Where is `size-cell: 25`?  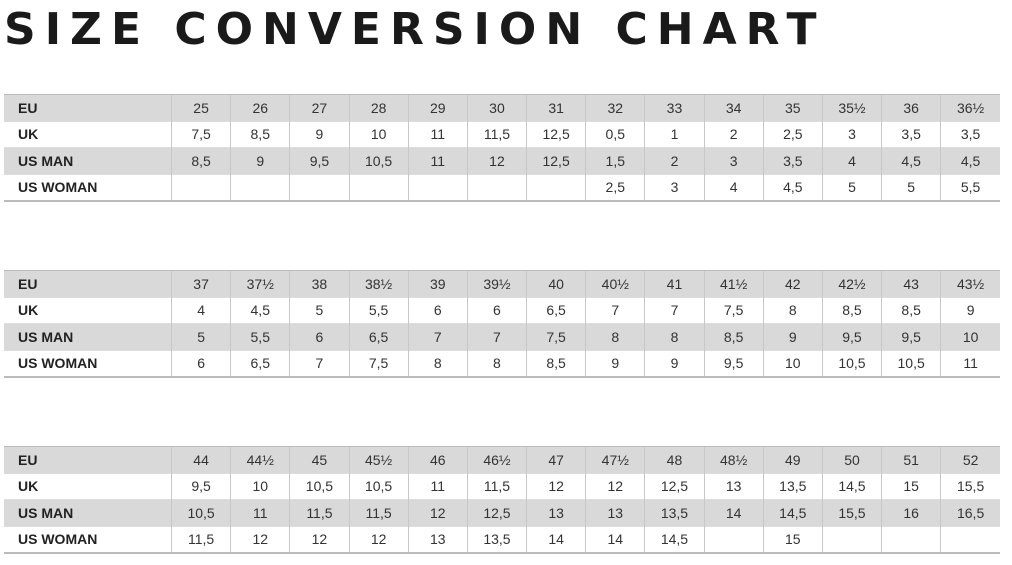 size-cell: 25 is located at coordinates (200, 107).